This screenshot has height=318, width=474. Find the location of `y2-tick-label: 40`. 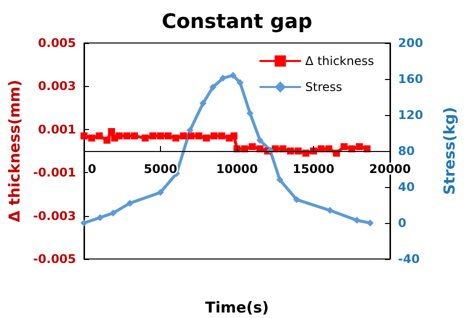

y2-tick-label: 40 is located at coordinates (406, 187).